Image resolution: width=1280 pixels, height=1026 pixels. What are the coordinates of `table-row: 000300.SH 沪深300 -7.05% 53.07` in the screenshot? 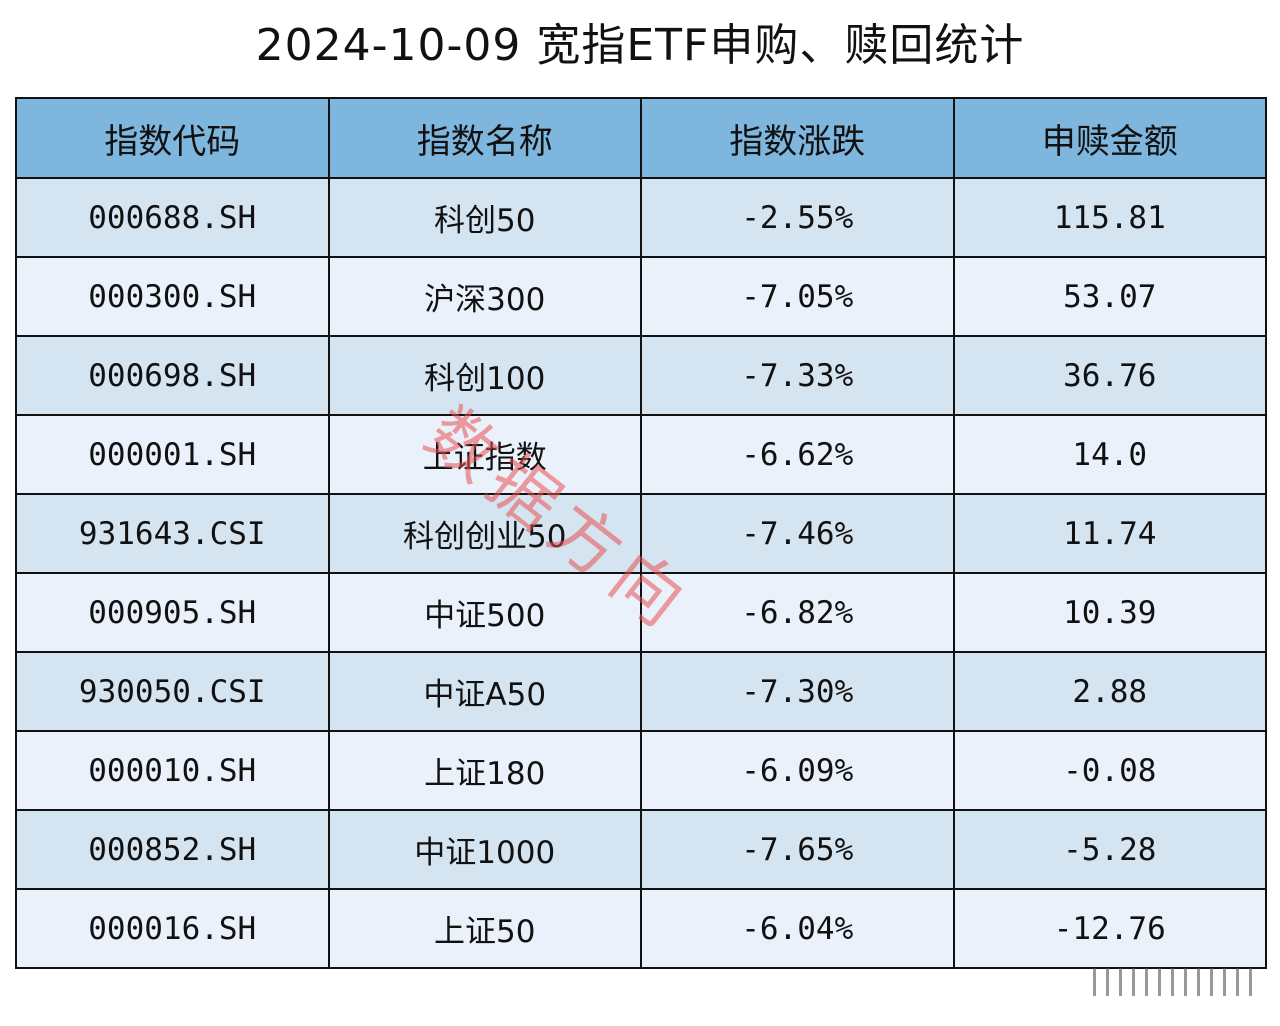 It's located at (641, 296).